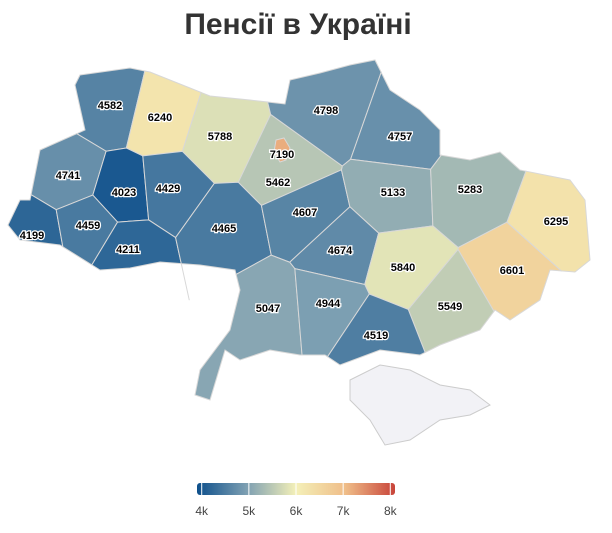 Image resolution: width=612 pixels, height=533 pixels. What do you see at coordinates (400, 137) in the screenshot?
I see `value-label: 4757` at bounding box center [400, 137].